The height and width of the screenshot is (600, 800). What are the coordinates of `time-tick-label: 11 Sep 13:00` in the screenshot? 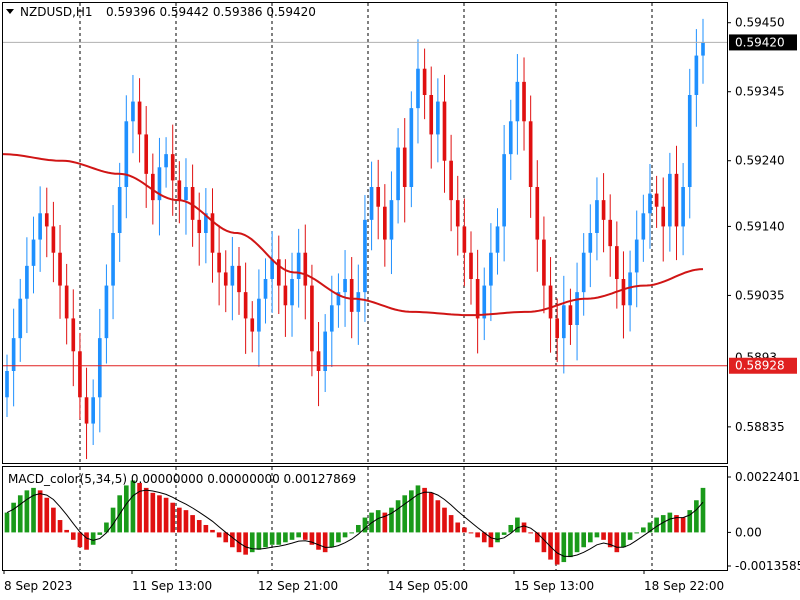 It's located at (172, 586).